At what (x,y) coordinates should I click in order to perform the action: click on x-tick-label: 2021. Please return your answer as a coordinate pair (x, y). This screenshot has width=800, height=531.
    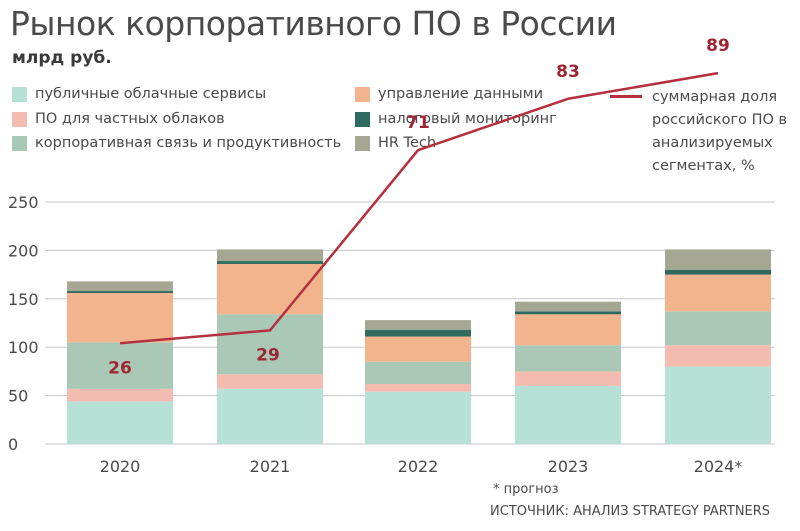
    Looking at the image, I should click on (270, 466).